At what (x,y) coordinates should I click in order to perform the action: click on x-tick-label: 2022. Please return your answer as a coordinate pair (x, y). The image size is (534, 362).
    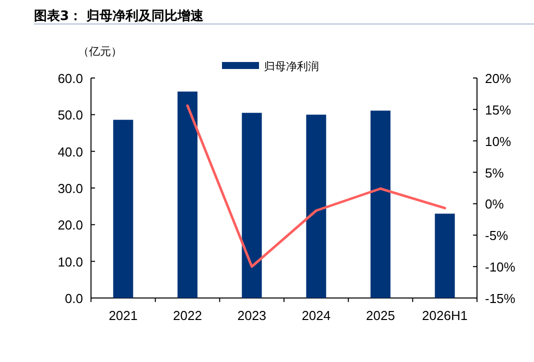
    Looking at the image, I should click on (187, 315).